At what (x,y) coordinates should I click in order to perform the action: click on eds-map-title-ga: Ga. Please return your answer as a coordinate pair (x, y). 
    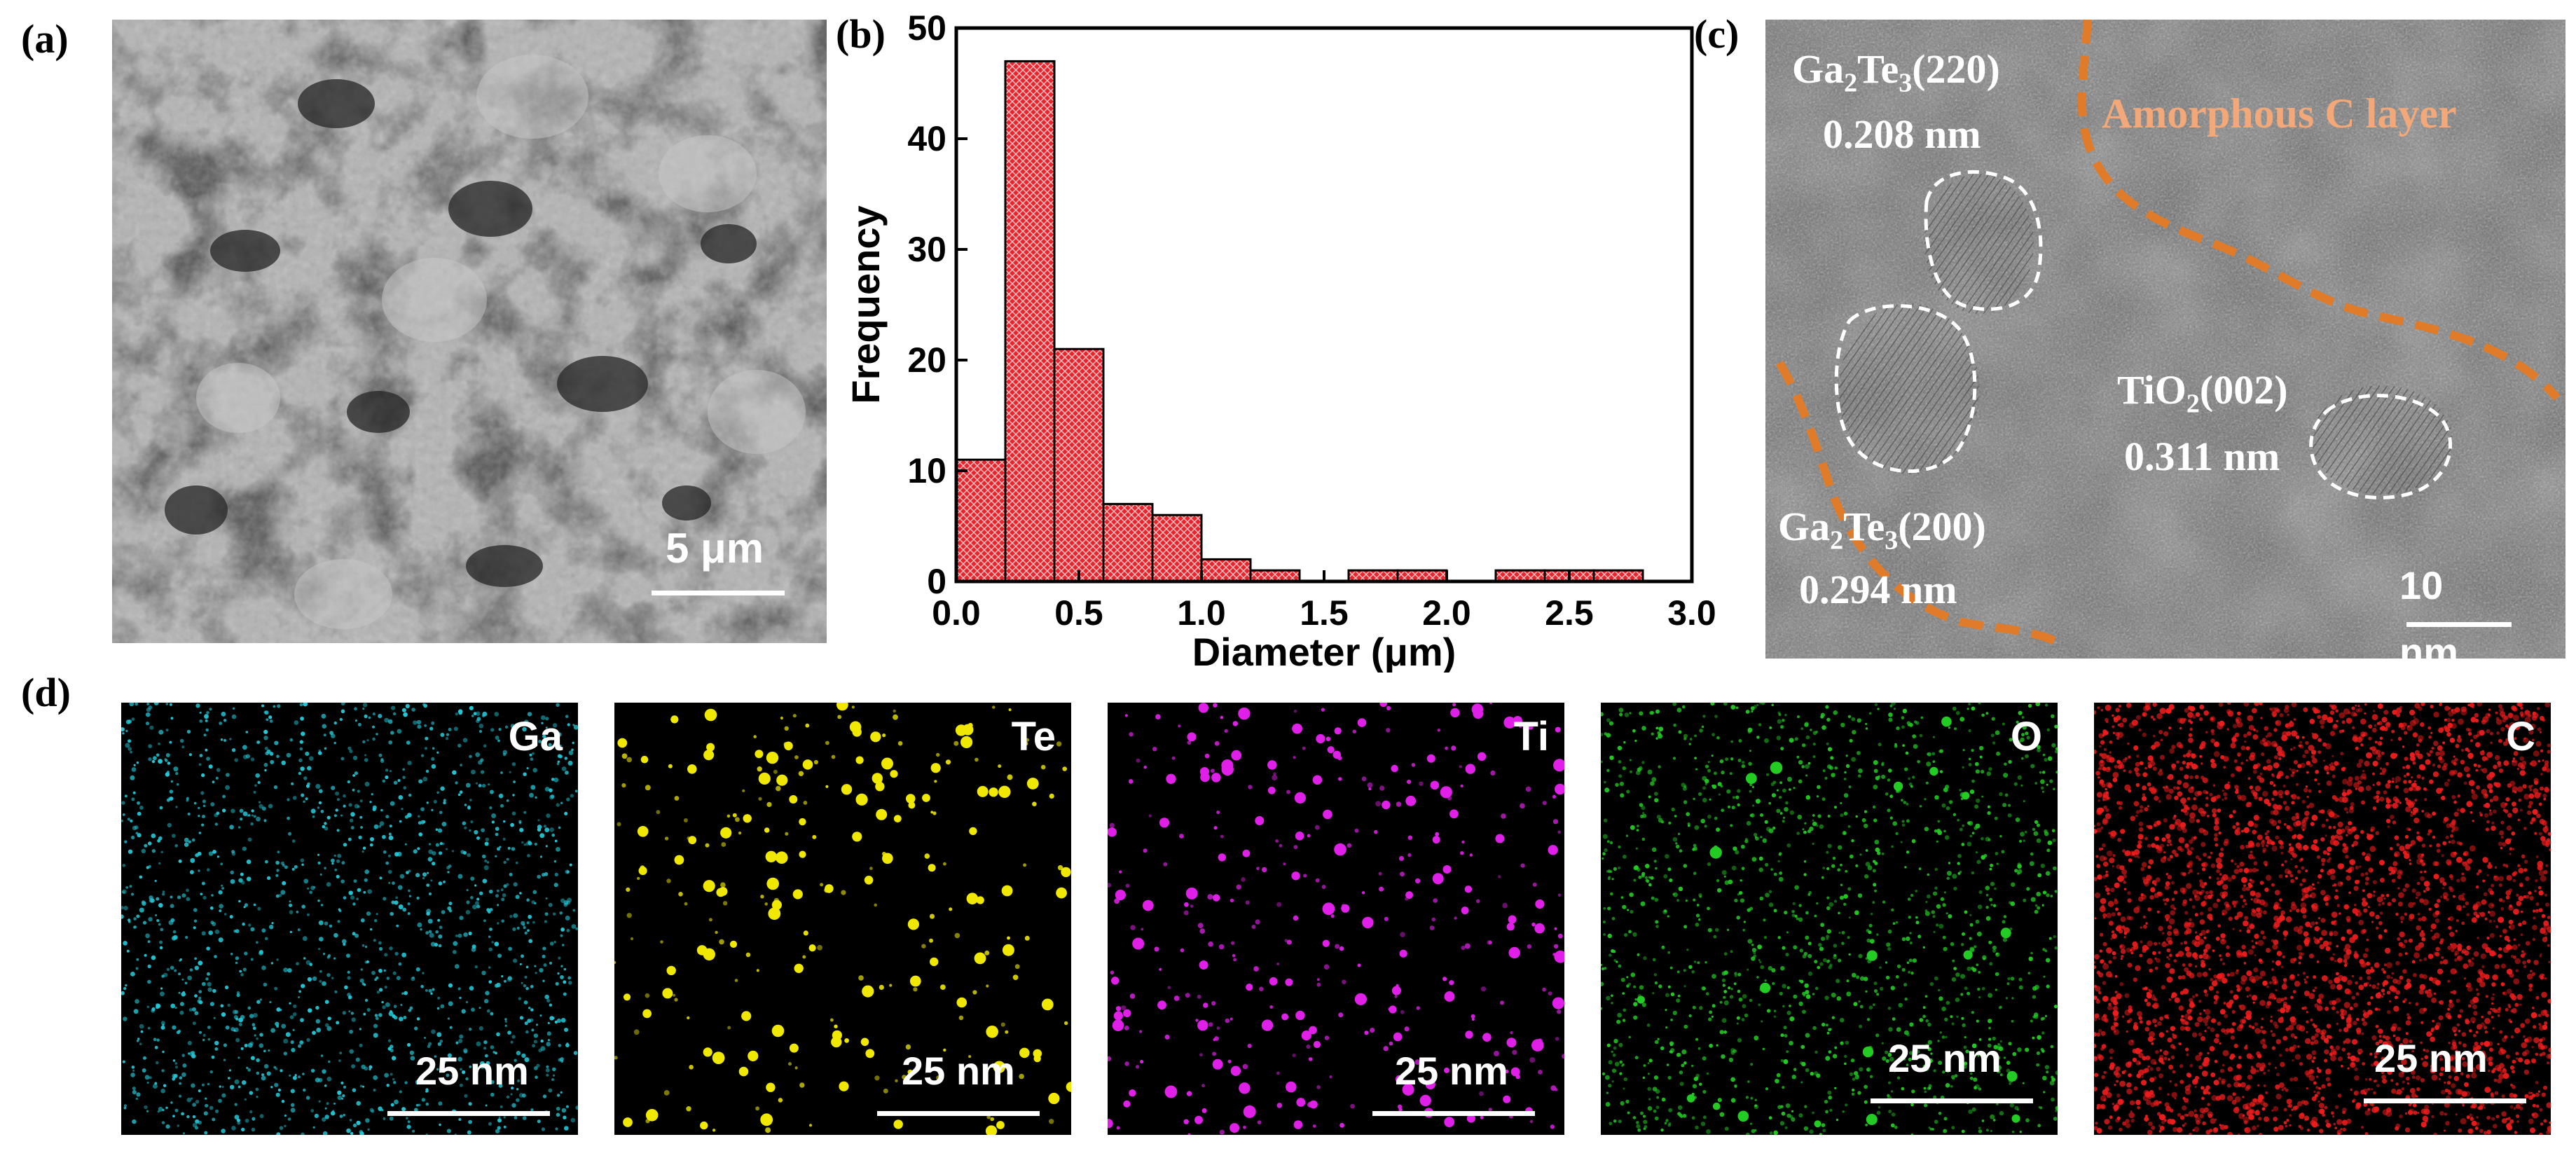
    Looking at the image, I should click on (535, 736).